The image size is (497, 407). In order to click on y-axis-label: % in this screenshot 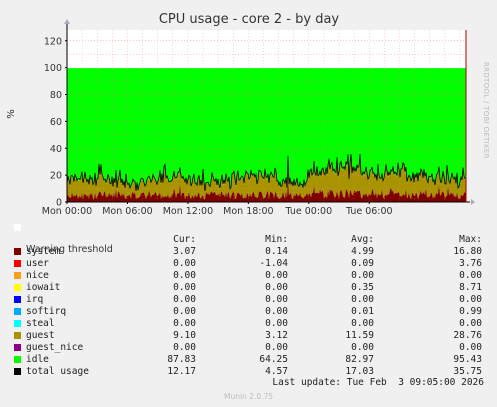, I will do `click(11, 114)`.